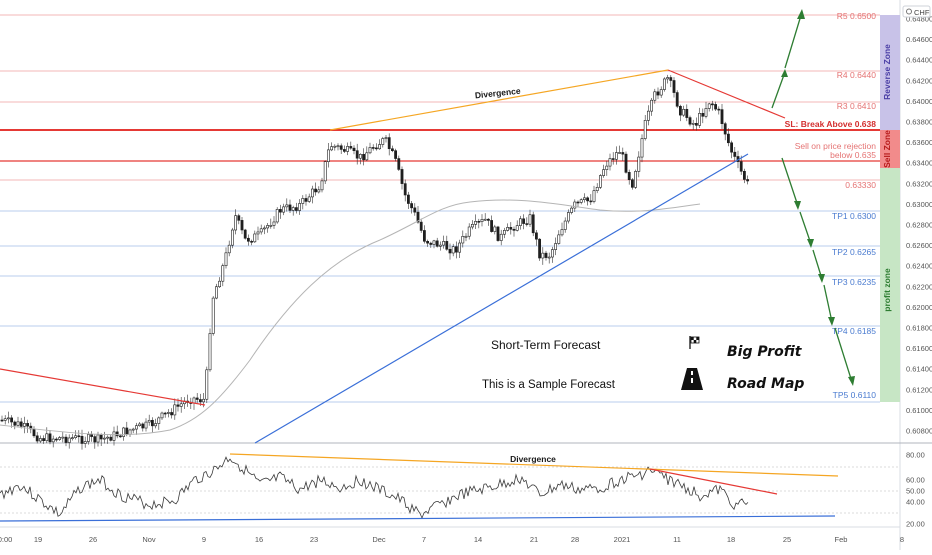 The height and width of the screenshot is (555, 932). I want to click on price-tick-label: 0.63400, so click(919, 163).